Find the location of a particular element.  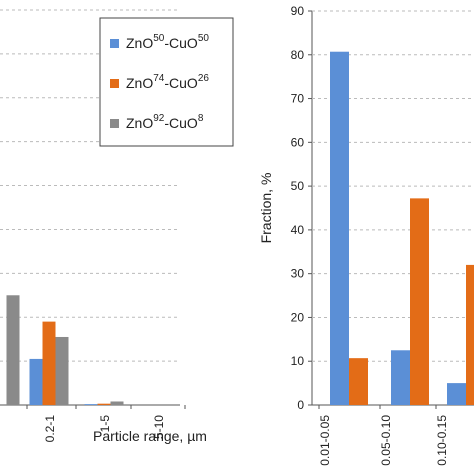

right-y-tick-label: 80 is located at coordinates (298, 55).